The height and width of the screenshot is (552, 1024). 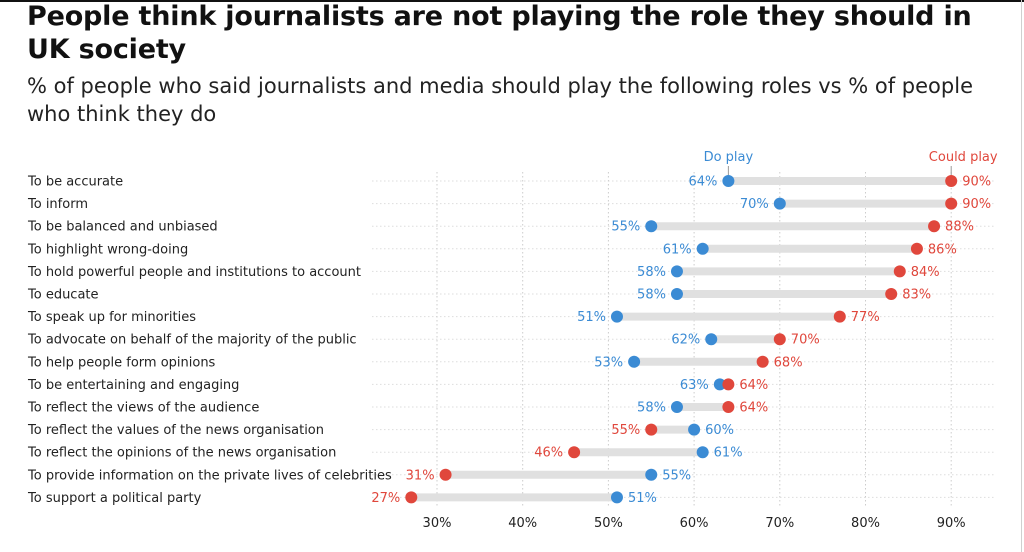 What do you see at coordinates (788, 362) in the screenshot?
I see `could-play-value: 68%` at bounding box center [788, 362].